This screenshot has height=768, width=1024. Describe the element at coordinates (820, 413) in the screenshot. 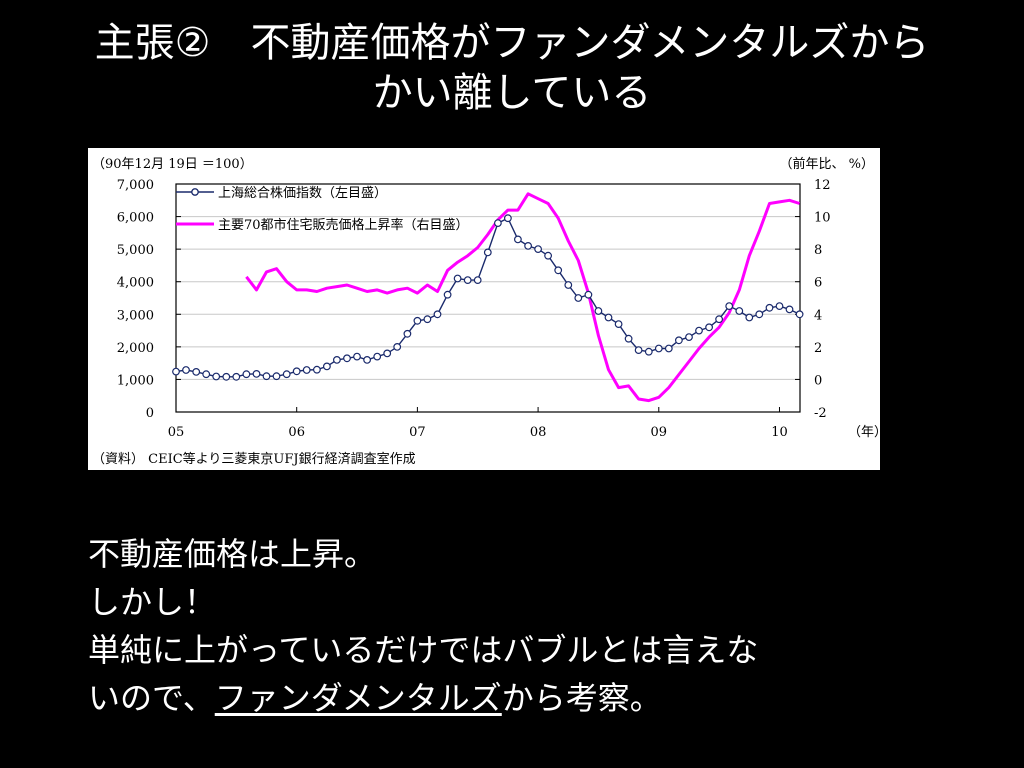

I see `y-right-tick-label: -2` at that location.